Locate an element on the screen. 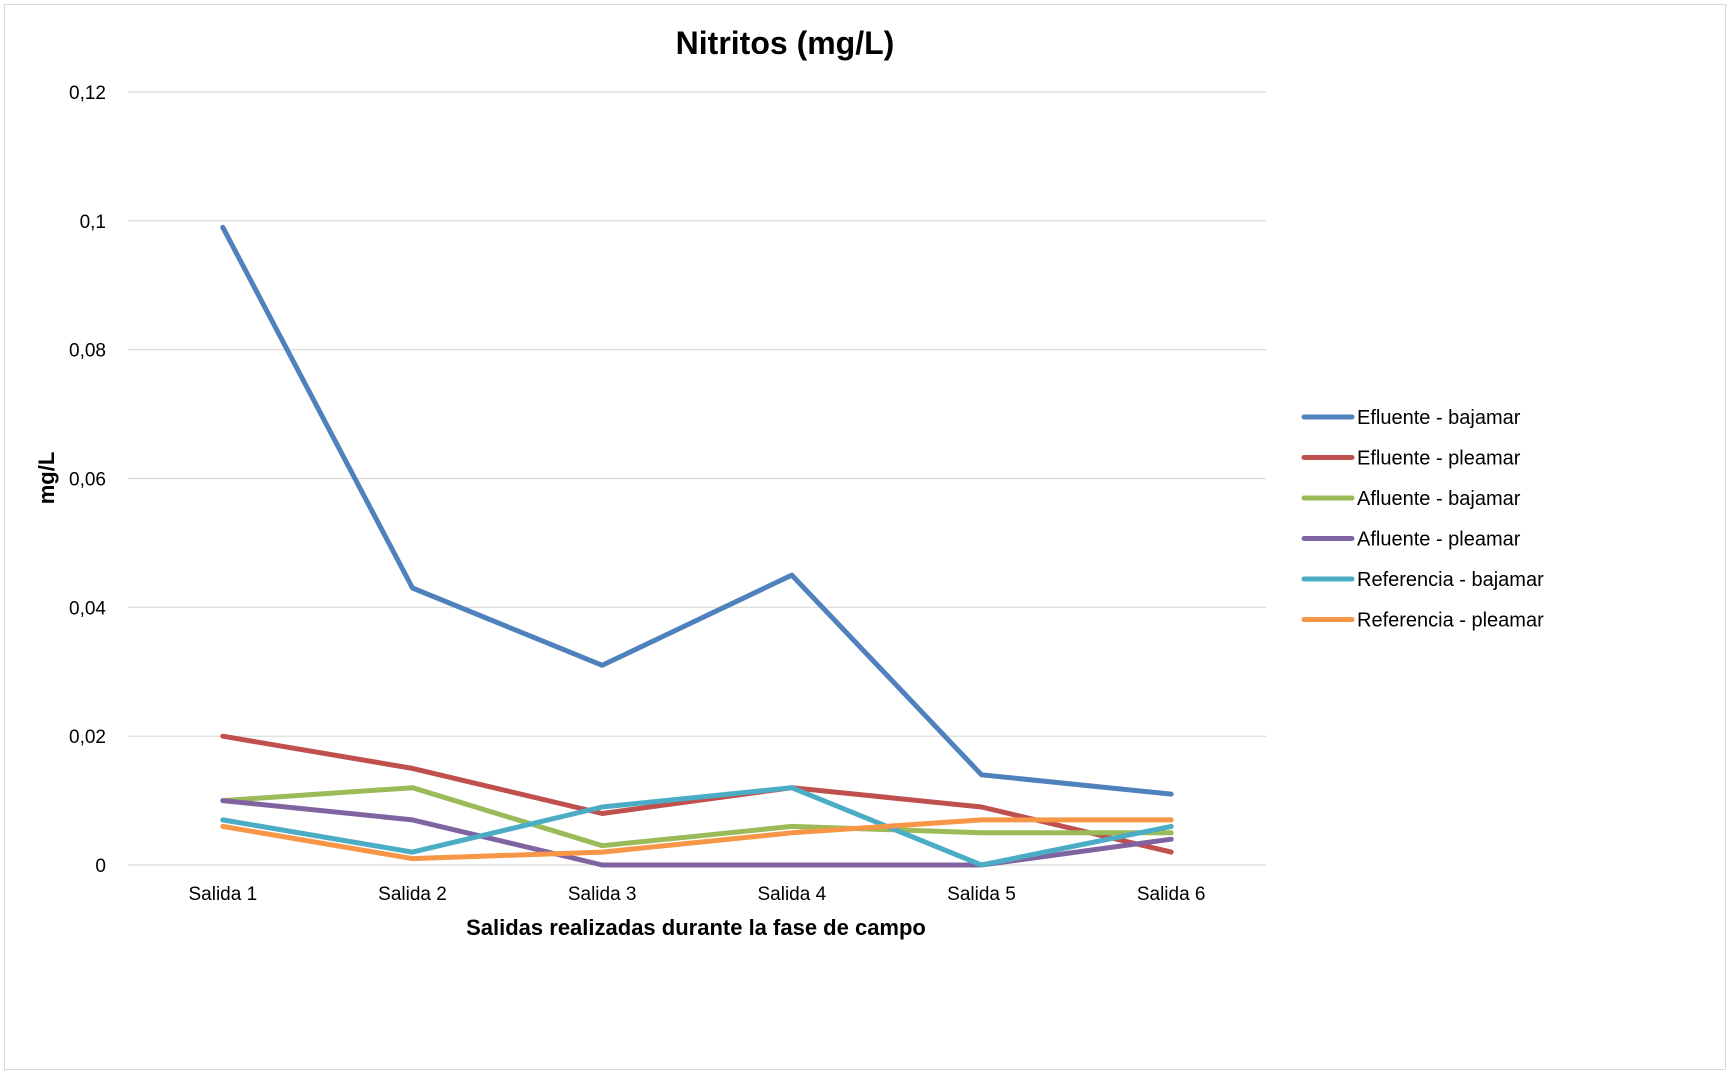 The width and height of the screenshot is (1731, 1074). y-tick-label: 0,06 is located at coordinates (87, 480).